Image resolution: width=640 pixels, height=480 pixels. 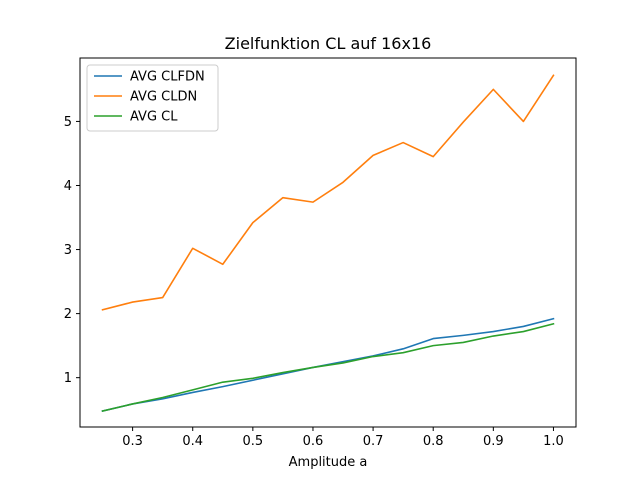 What do you see at coordinates (154, 117) in the screenshot?
I see `legend-label: AVG CL` at bounding box center [154, 117].